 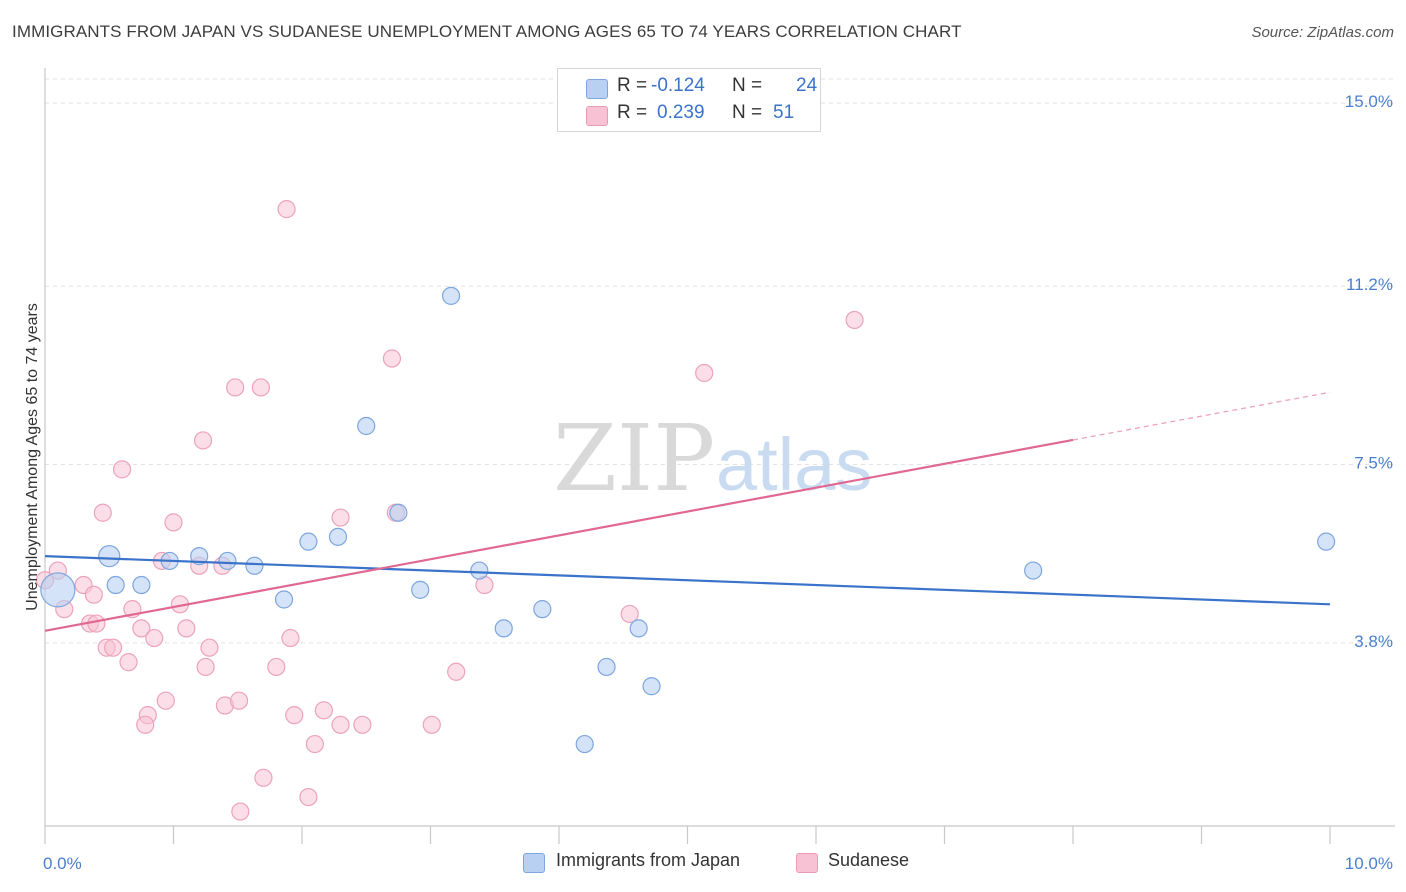 What do you see at coordinates (807, 863) in the screenshot?
I see `bottom-legend-swatch-sudanese` at bounding box center [807, 863].